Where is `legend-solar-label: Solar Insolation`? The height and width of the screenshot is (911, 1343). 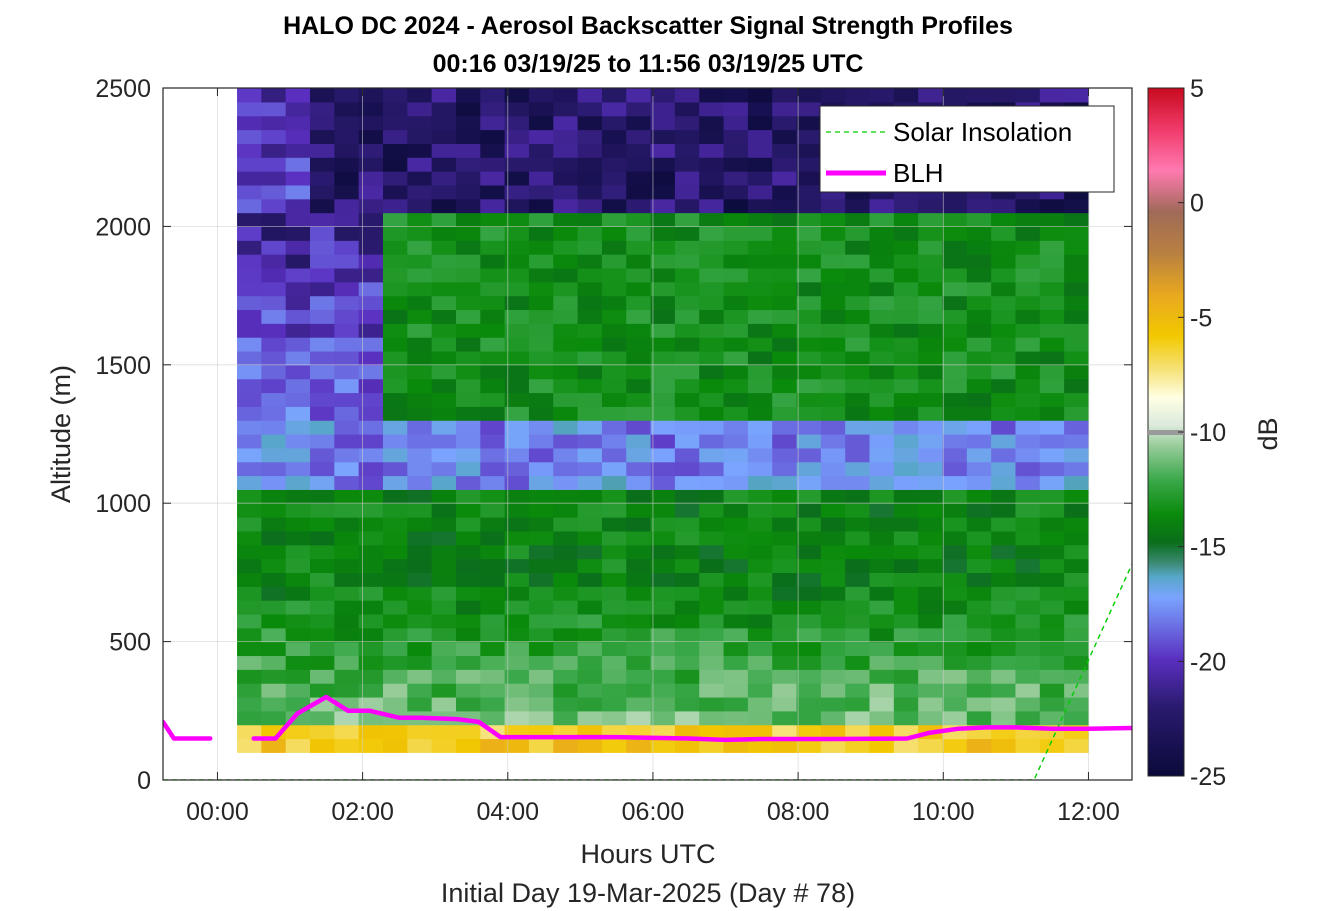 legend-solar-label: Solar Insolation is located at coordinates (982, 132).